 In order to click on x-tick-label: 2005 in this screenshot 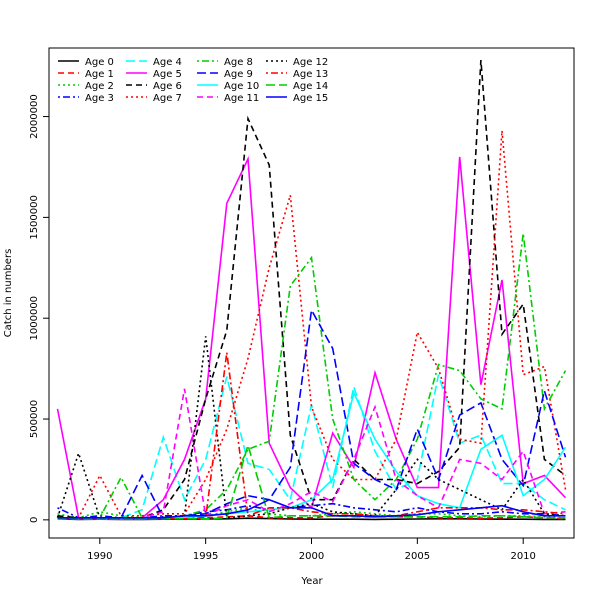, I will do `click(417, 556)`.